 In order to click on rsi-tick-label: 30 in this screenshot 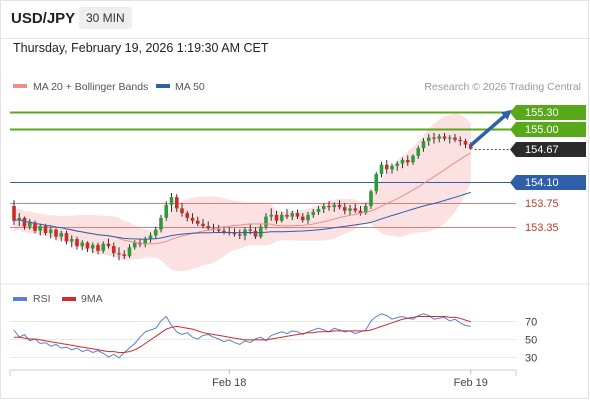, I will do `click(531, 359)`.